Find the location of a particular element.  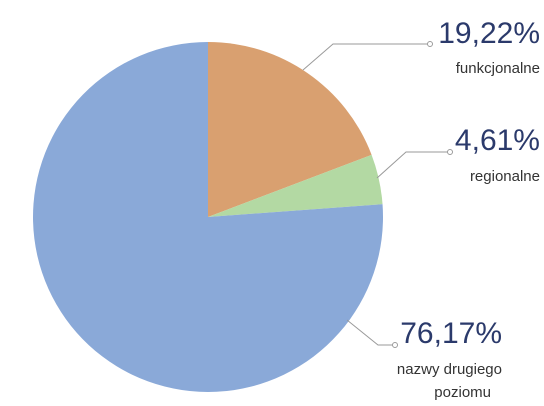

annotation-nazwy-drugiego-poziomu: 76,17% nazwy drugiego poziomu is located at coordinates (424, 359).